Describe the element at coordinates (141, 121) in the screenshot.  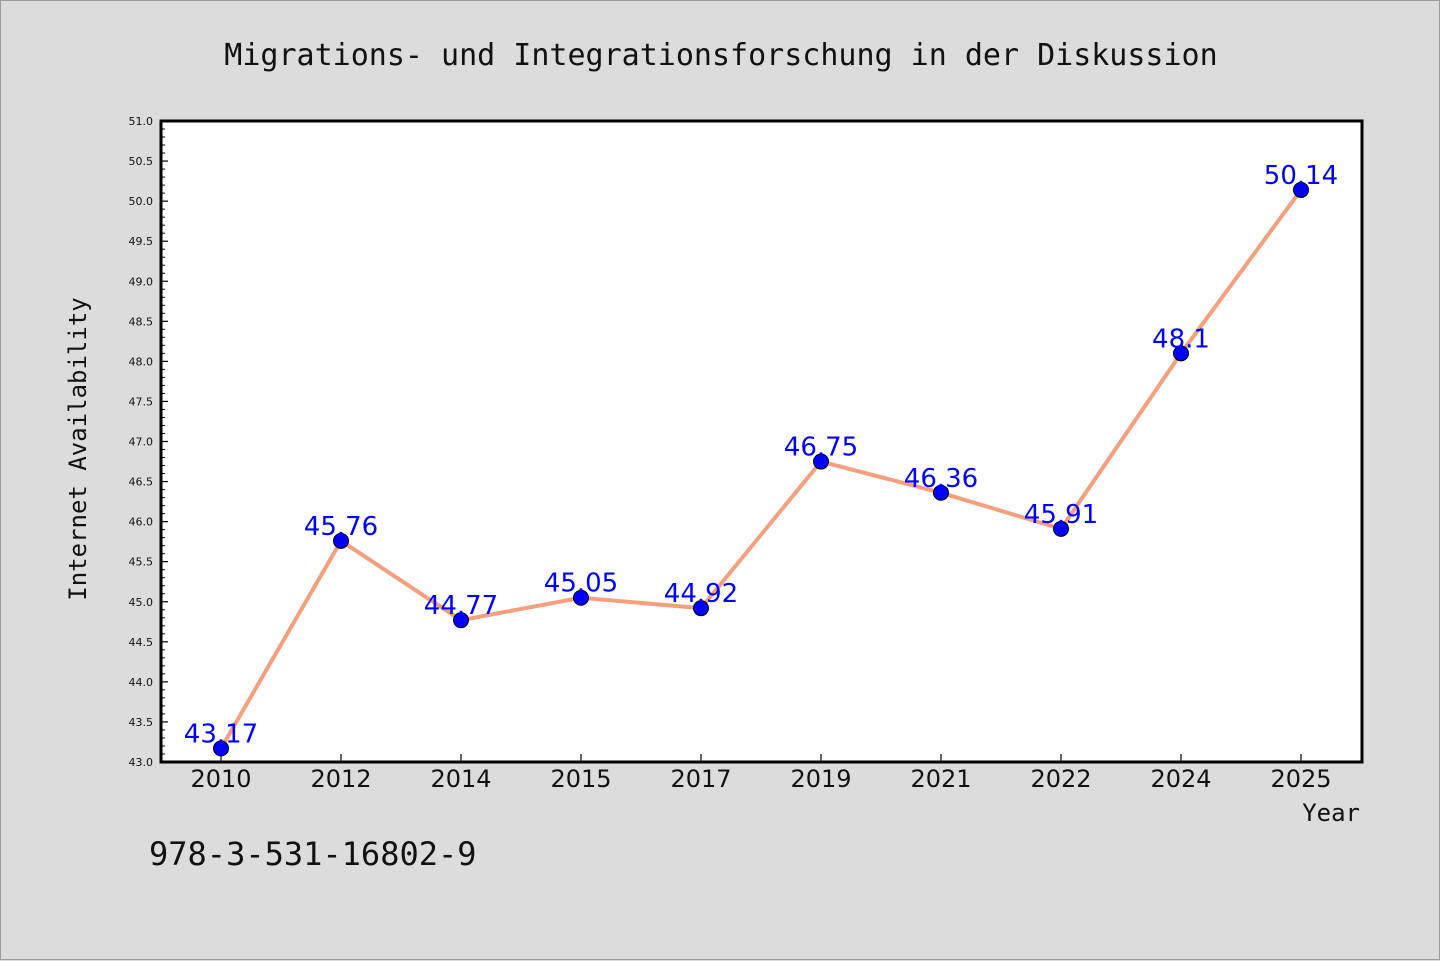
I see `y-tick-label: 51.0` at that location.